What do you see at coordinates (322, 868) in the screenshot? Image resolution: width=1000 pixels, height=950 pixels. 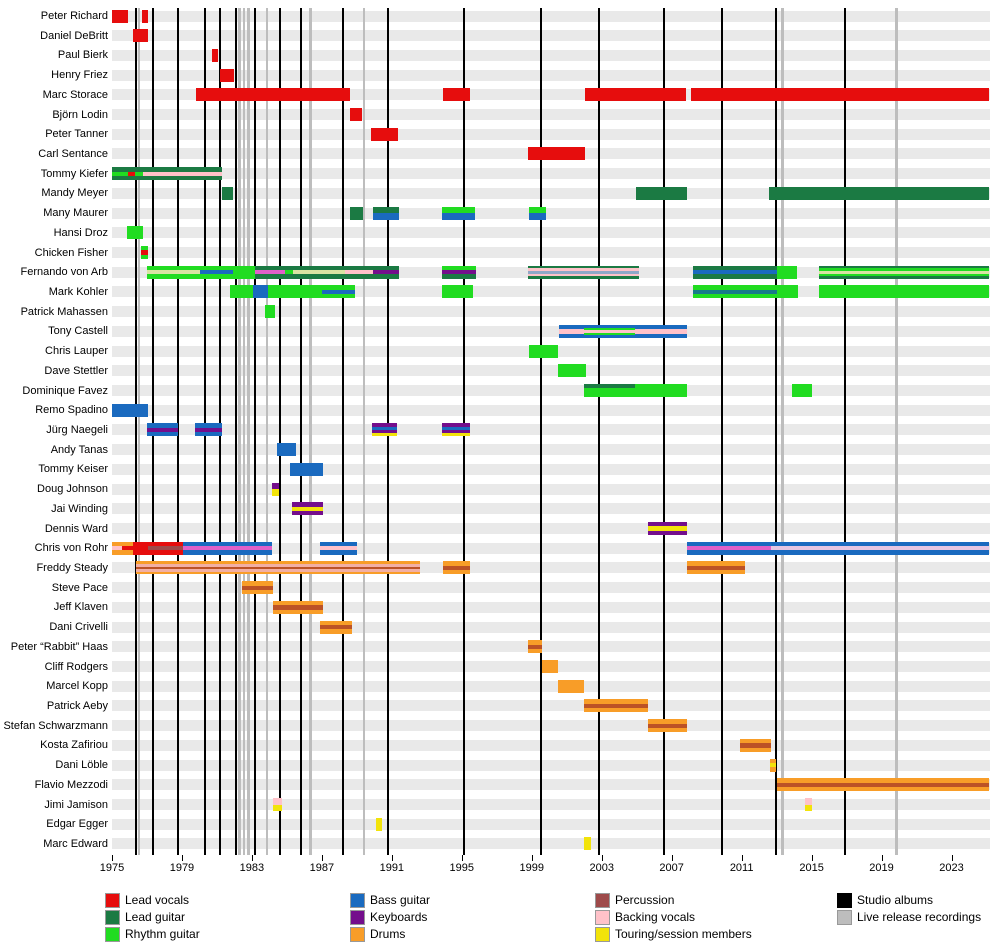 I see `axis-tick-label: 1987` at bounding box center [322, 868].